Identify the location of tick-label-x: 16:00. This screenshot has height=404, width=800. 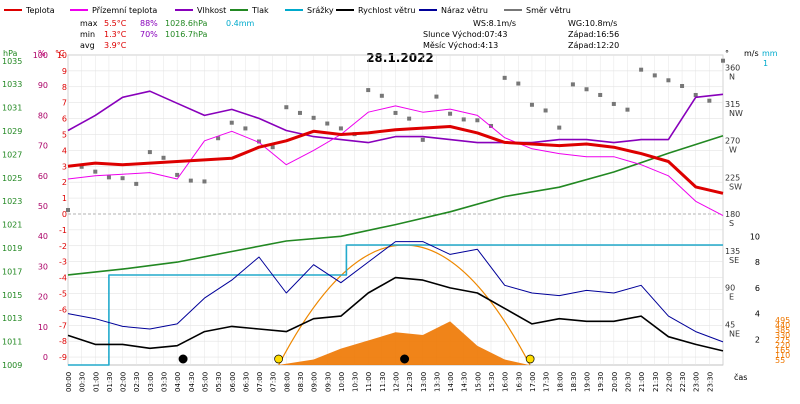
(506, 382).